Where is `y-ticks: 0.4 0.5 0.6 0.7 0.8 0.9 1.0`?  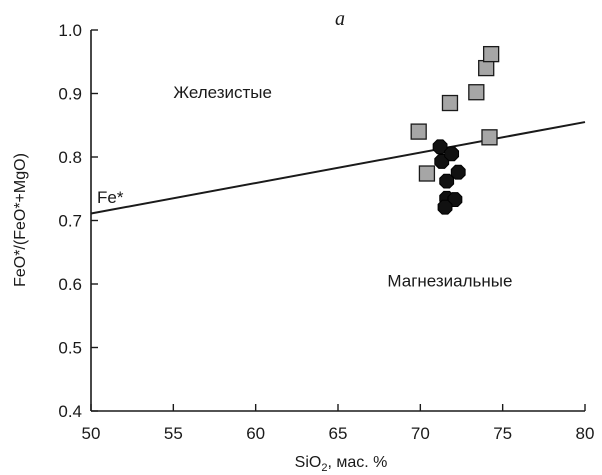
y-ticks: 0.4 0.5 0.6 0.7 0.8 0.9 1.0 is located at coordinates (78, 221).